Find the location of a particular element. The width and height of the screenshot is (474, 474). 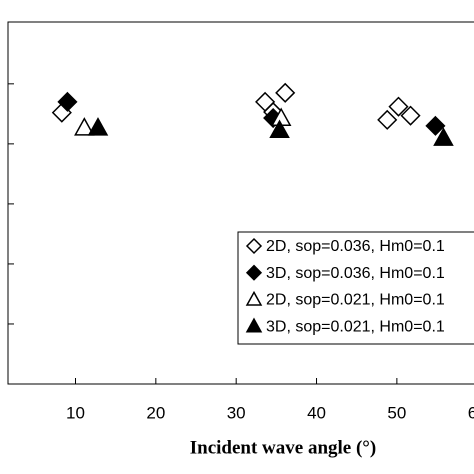

x-tick-label: 60 is located at coordinates (471, 412).